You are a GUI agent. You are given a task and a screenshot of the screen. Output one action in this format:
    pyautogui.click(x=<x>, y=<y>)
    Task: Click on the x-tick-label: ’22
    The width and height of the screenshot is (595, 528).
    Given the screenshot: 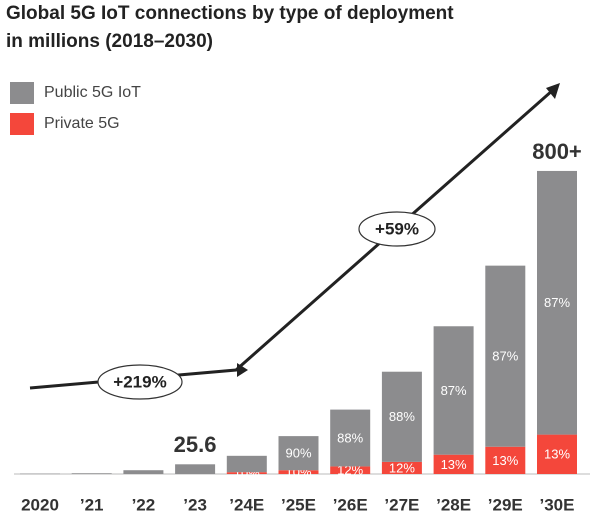 What is the action you would take?
    pyautogui.click(x=144, y=504)
    